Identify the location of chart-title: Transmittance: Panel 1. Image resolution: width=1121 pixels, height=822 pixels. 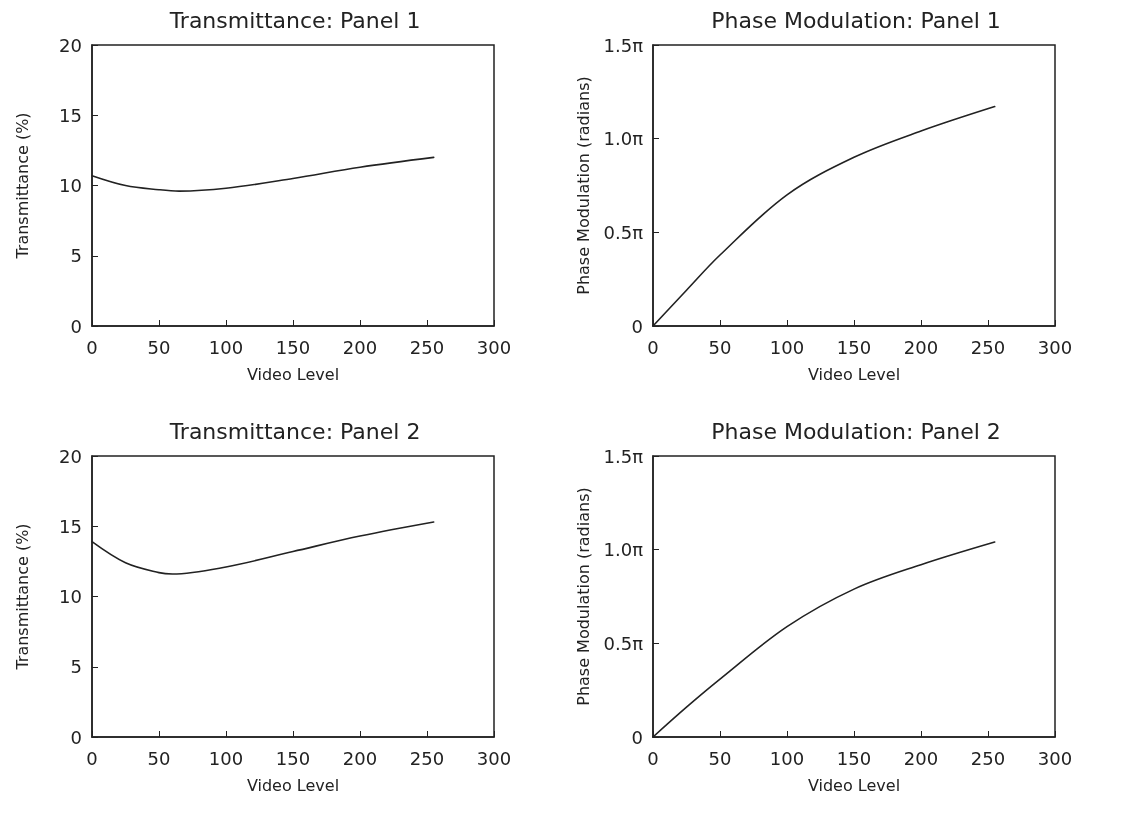
(294, 20).